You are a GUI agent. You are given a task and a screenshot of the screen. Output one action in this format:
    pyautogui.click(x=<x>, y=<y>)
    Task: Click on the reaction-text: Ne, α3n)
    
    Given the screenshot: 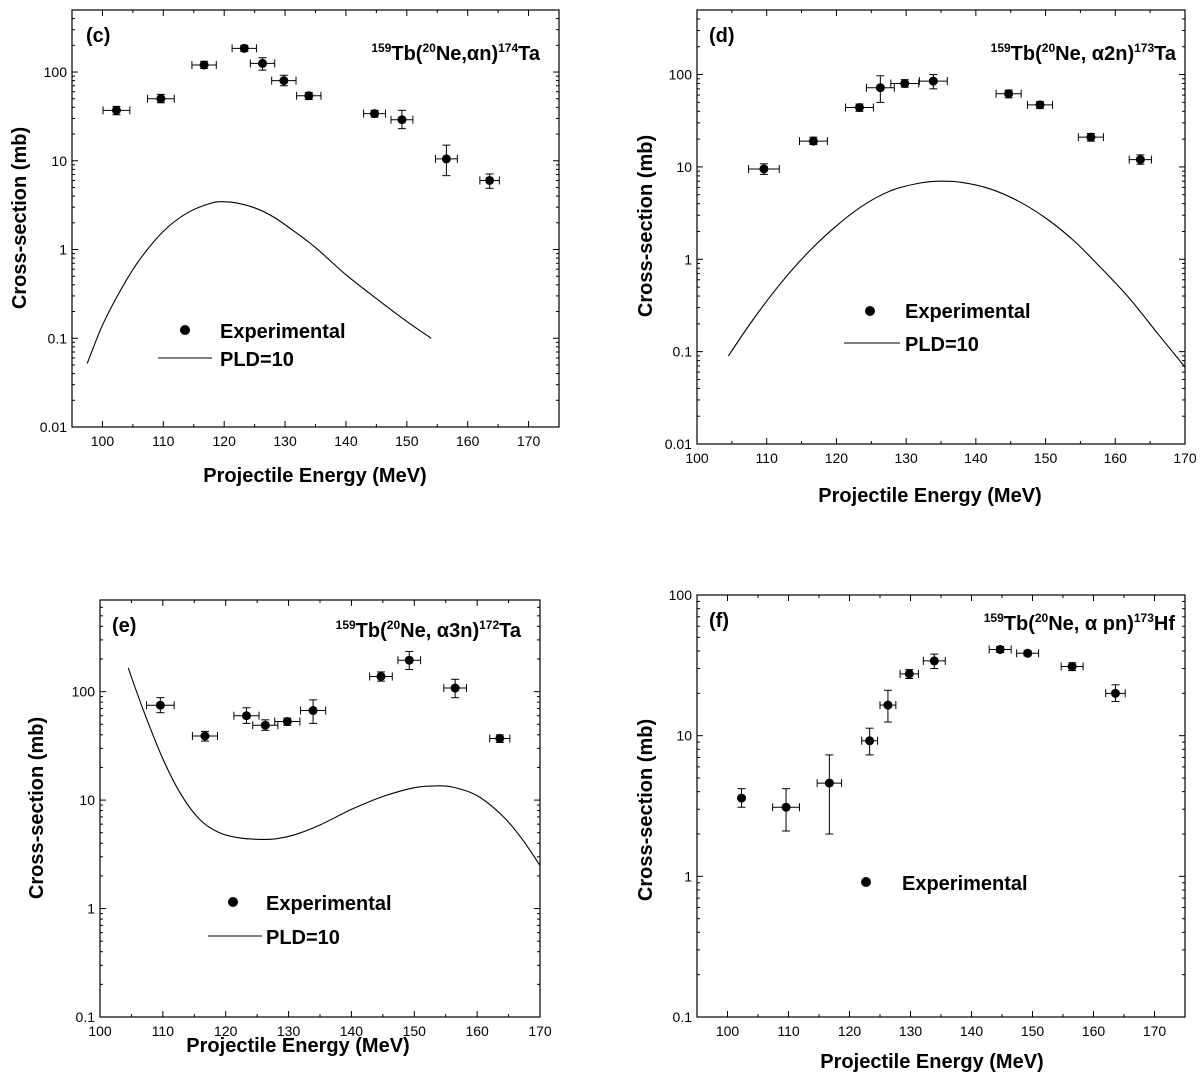 What is the action you would take?
    pyautogui.click(x=439, y=631)
    